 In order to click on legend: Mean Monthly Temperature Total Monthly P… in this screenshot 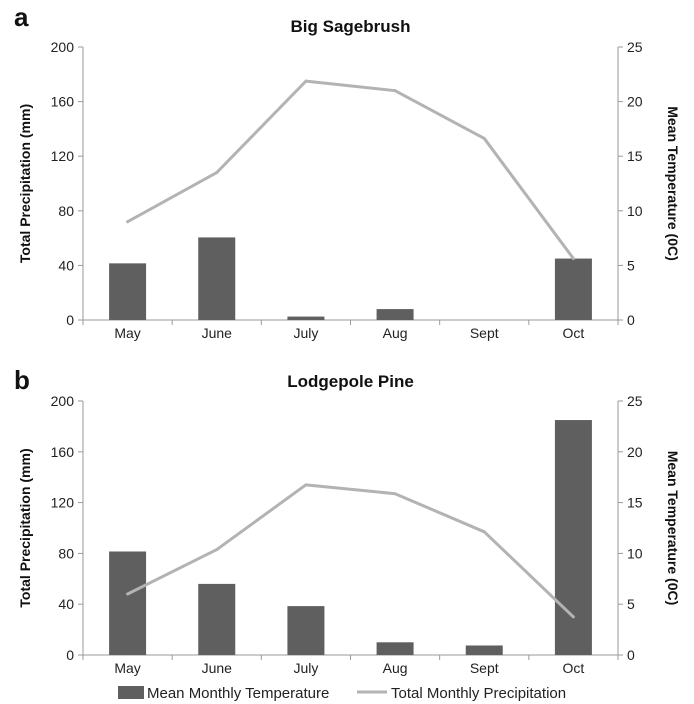, I will do `click(342, 693)`.